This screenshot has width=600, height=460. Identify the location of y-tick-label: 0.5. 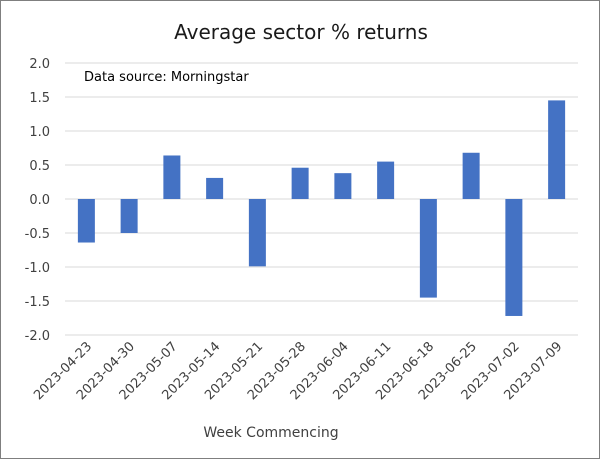
(39, 166).